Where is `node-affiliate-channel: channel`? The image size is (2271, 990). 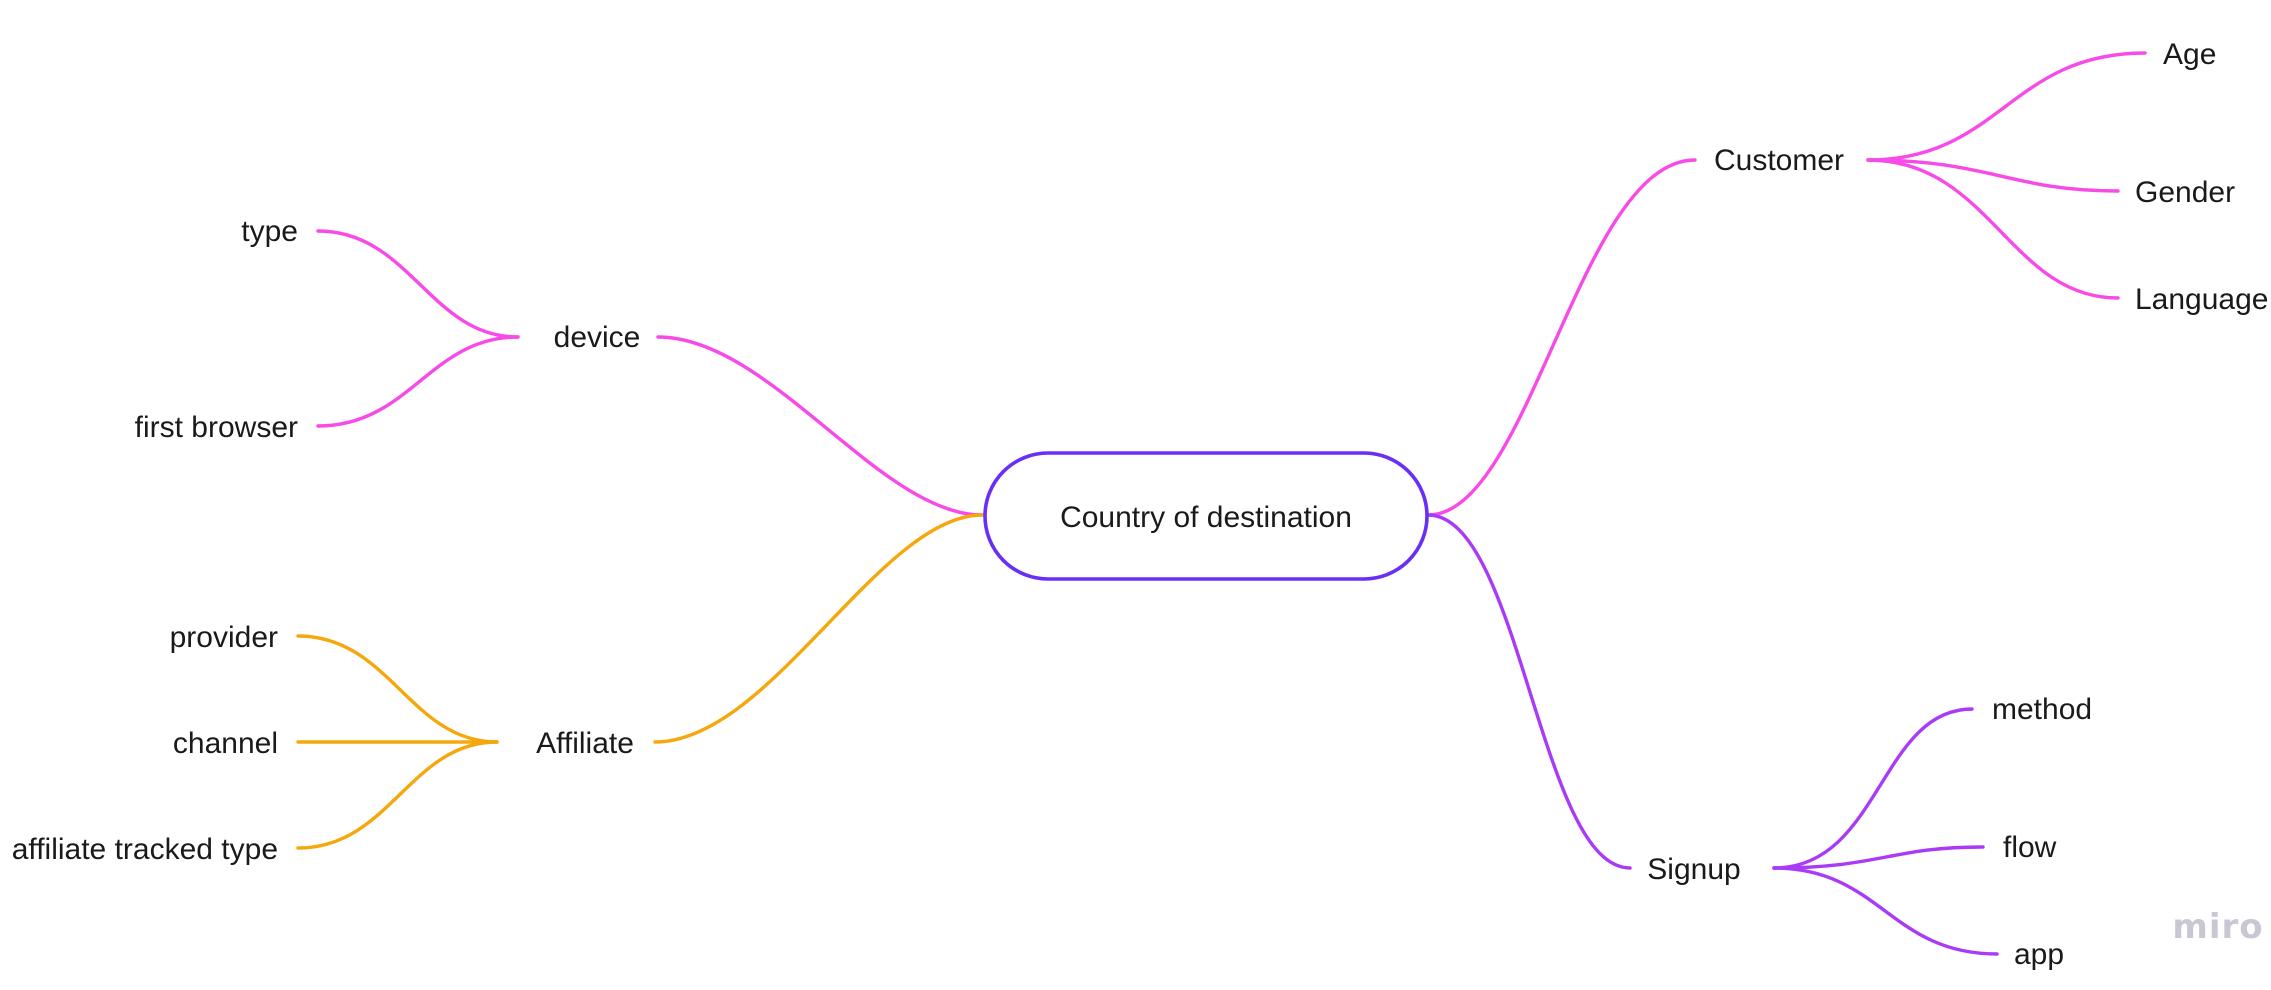 node-affiliate-channel: channel is located at coordinates (225, 743).